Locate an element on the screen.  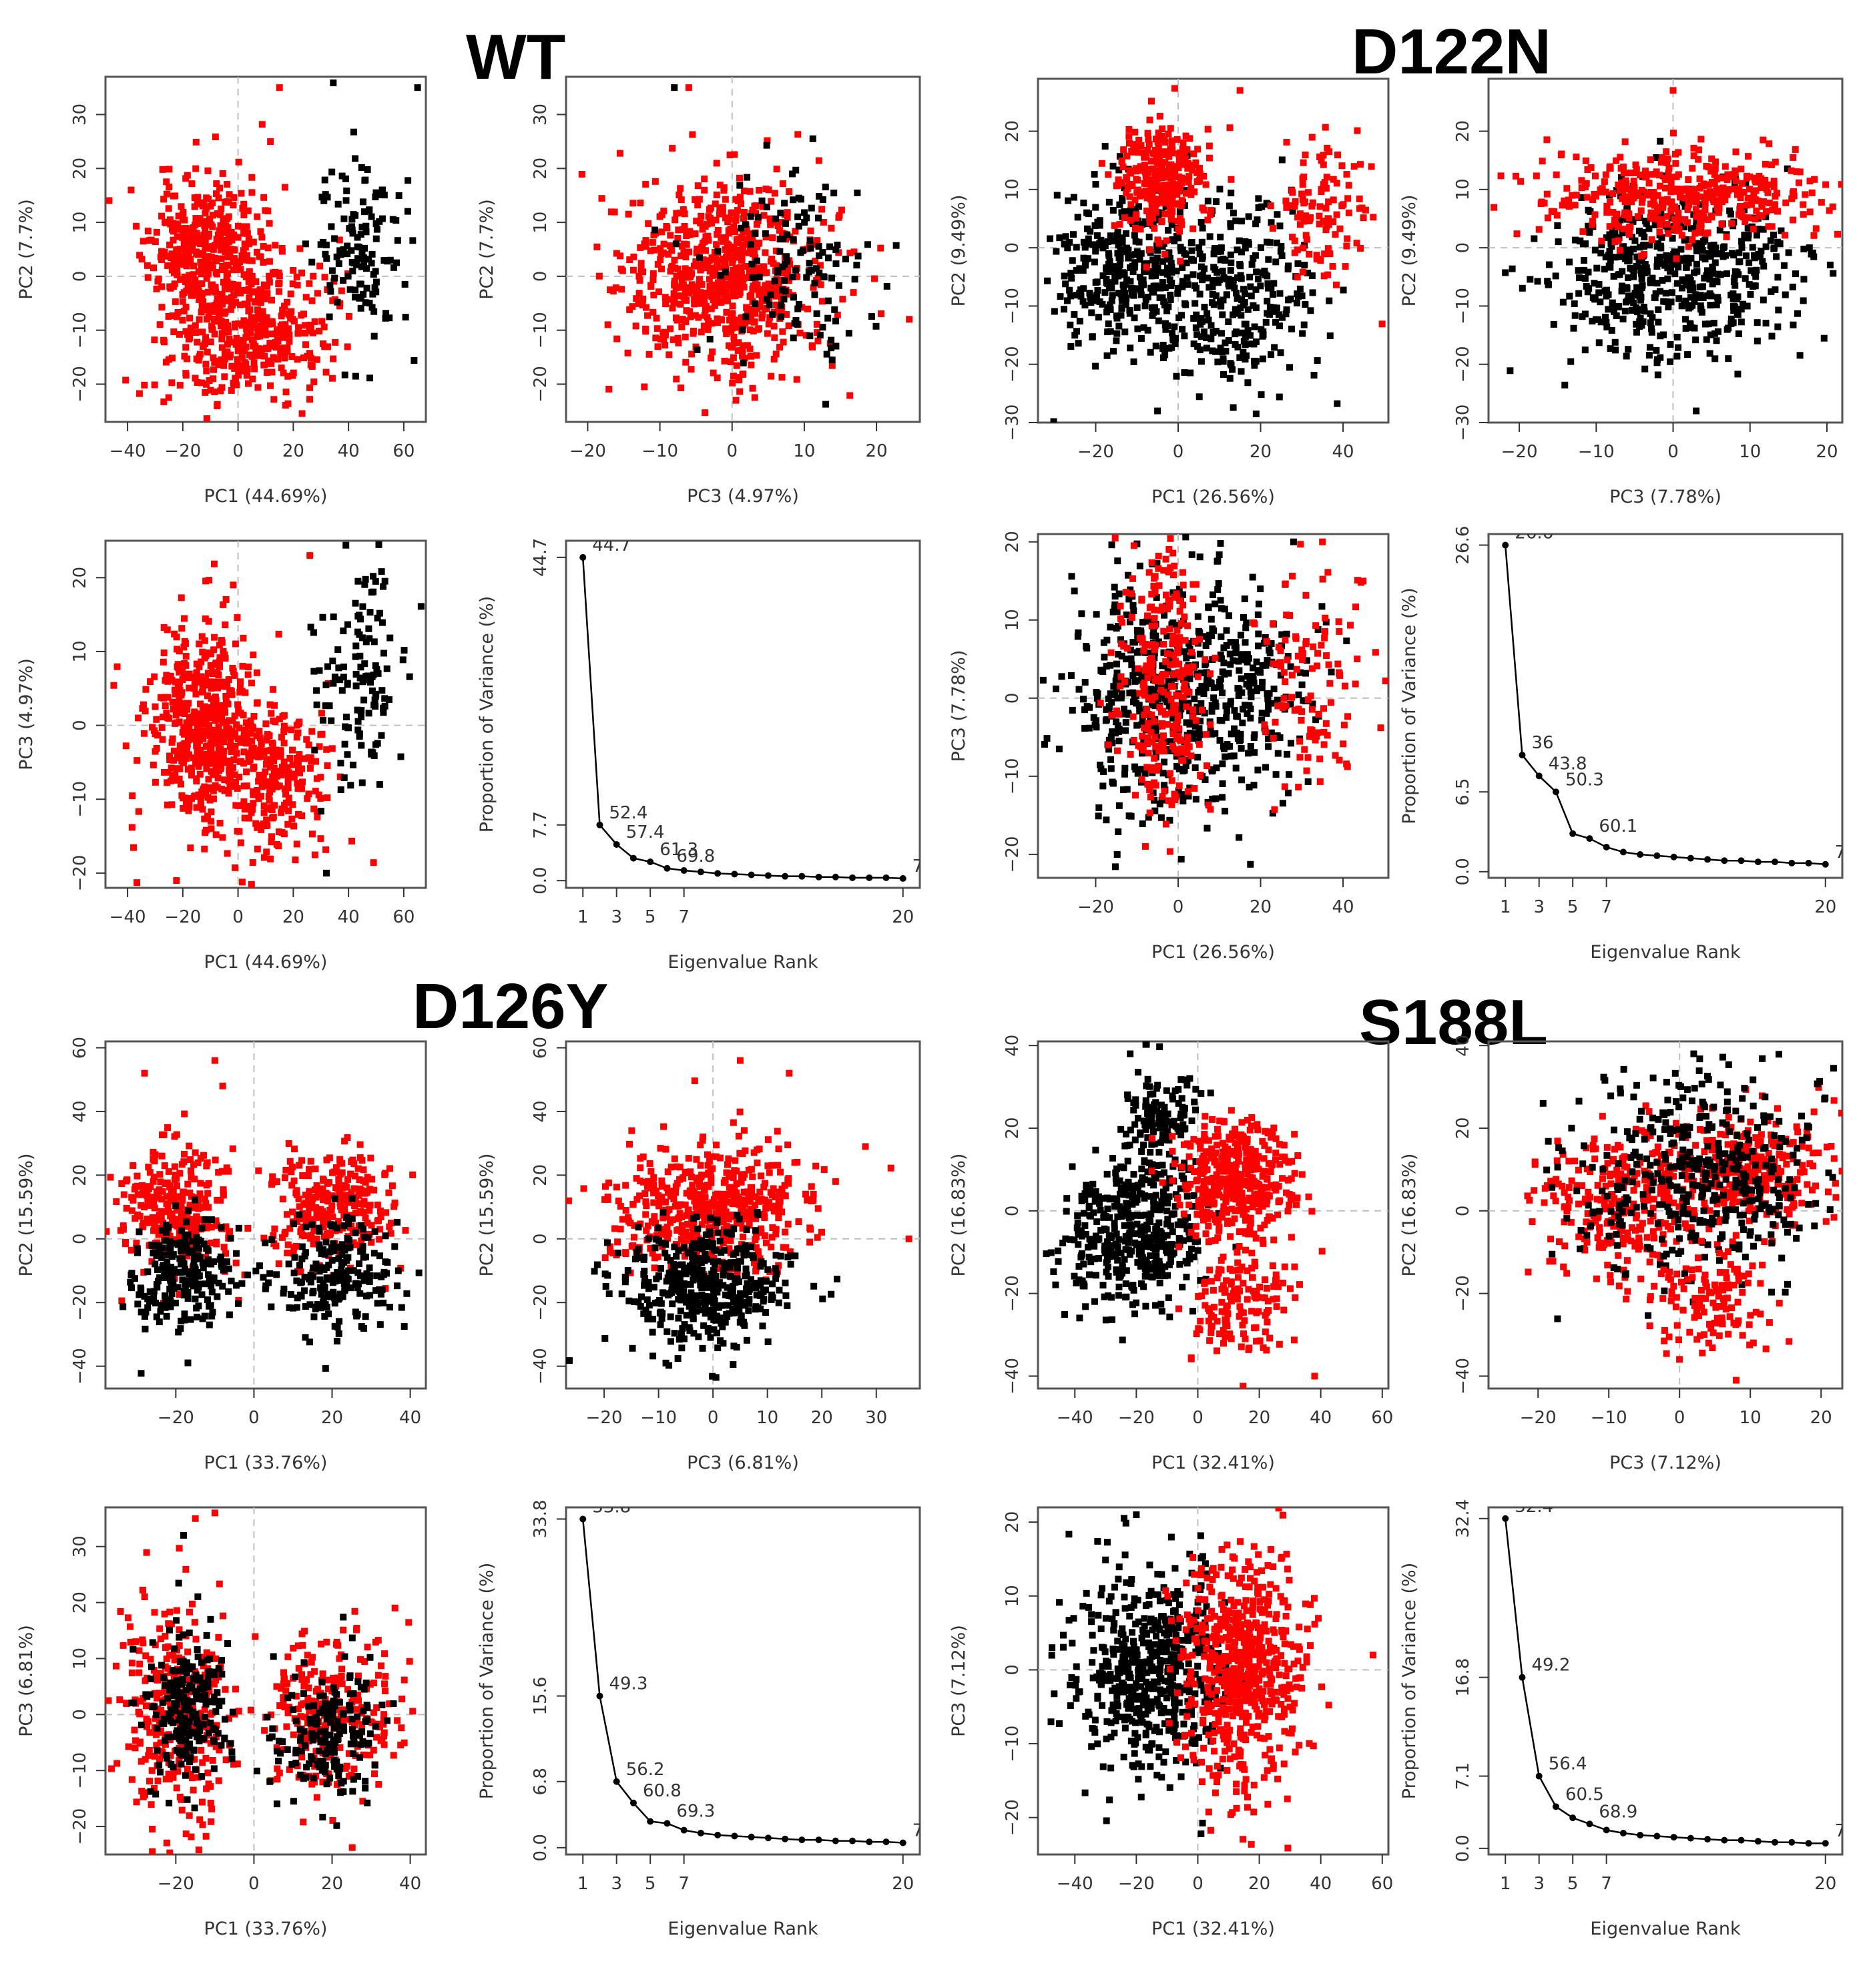
x-tick-label: 3 is located at coordinates (616, 917).